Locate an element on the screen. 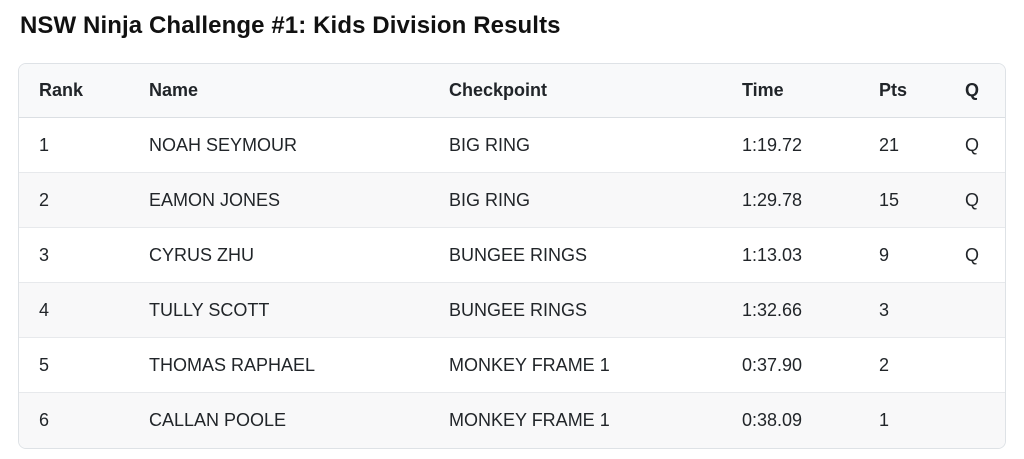 Image resolution: width=1024 pixels, height=459 pixels. table-header: Rank Name Checkpoint Time Pts Q is located at coordinates (512, 91).